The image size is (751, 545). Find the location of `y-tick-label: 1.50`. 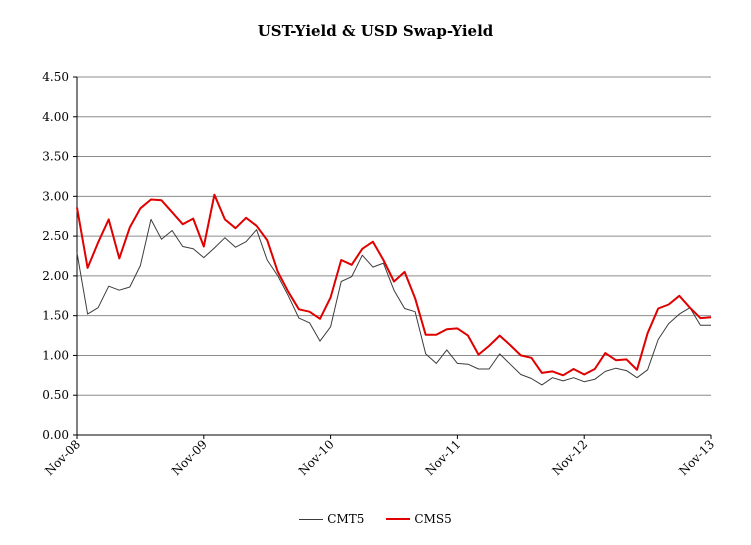

y-tick-label: 1.50 is located at coordinates (55, 316).